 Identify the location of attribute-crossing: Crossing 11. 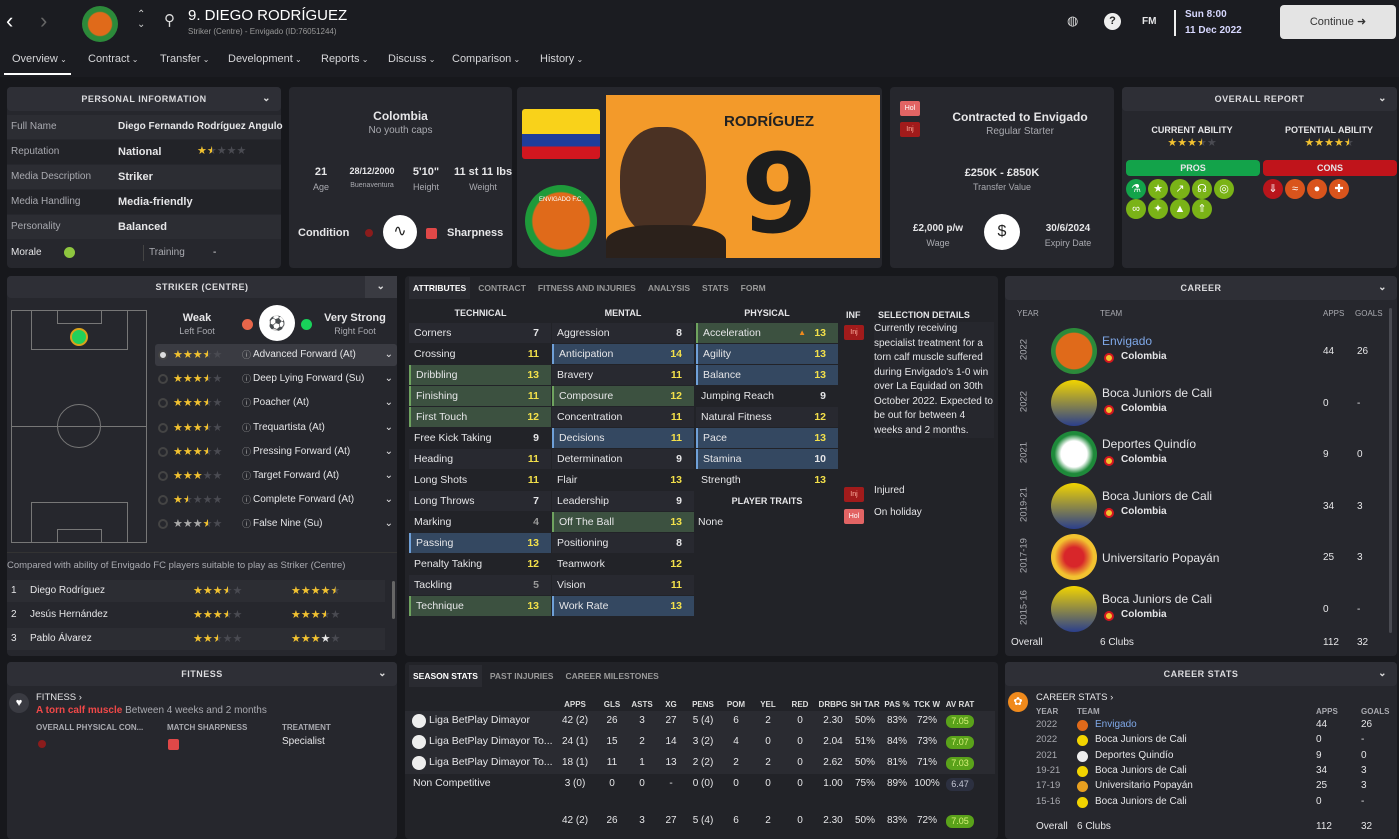
(480, 354).